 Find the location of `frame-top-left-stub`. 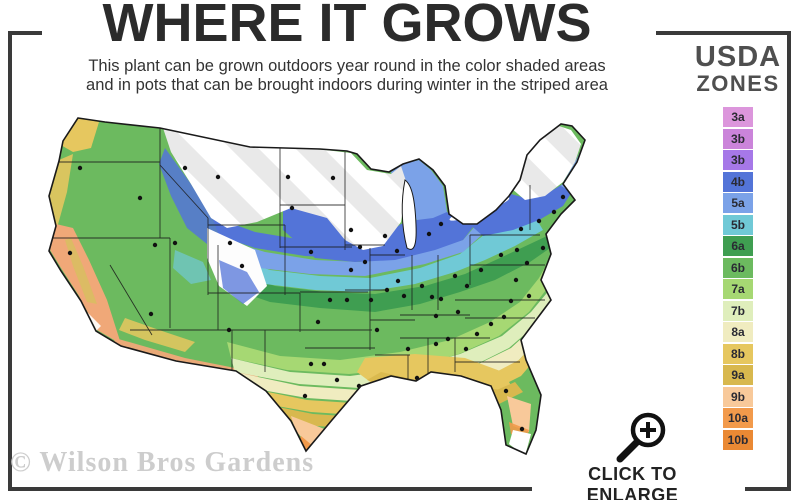

frame-top-left-stub is located at coordinates (25, 33).